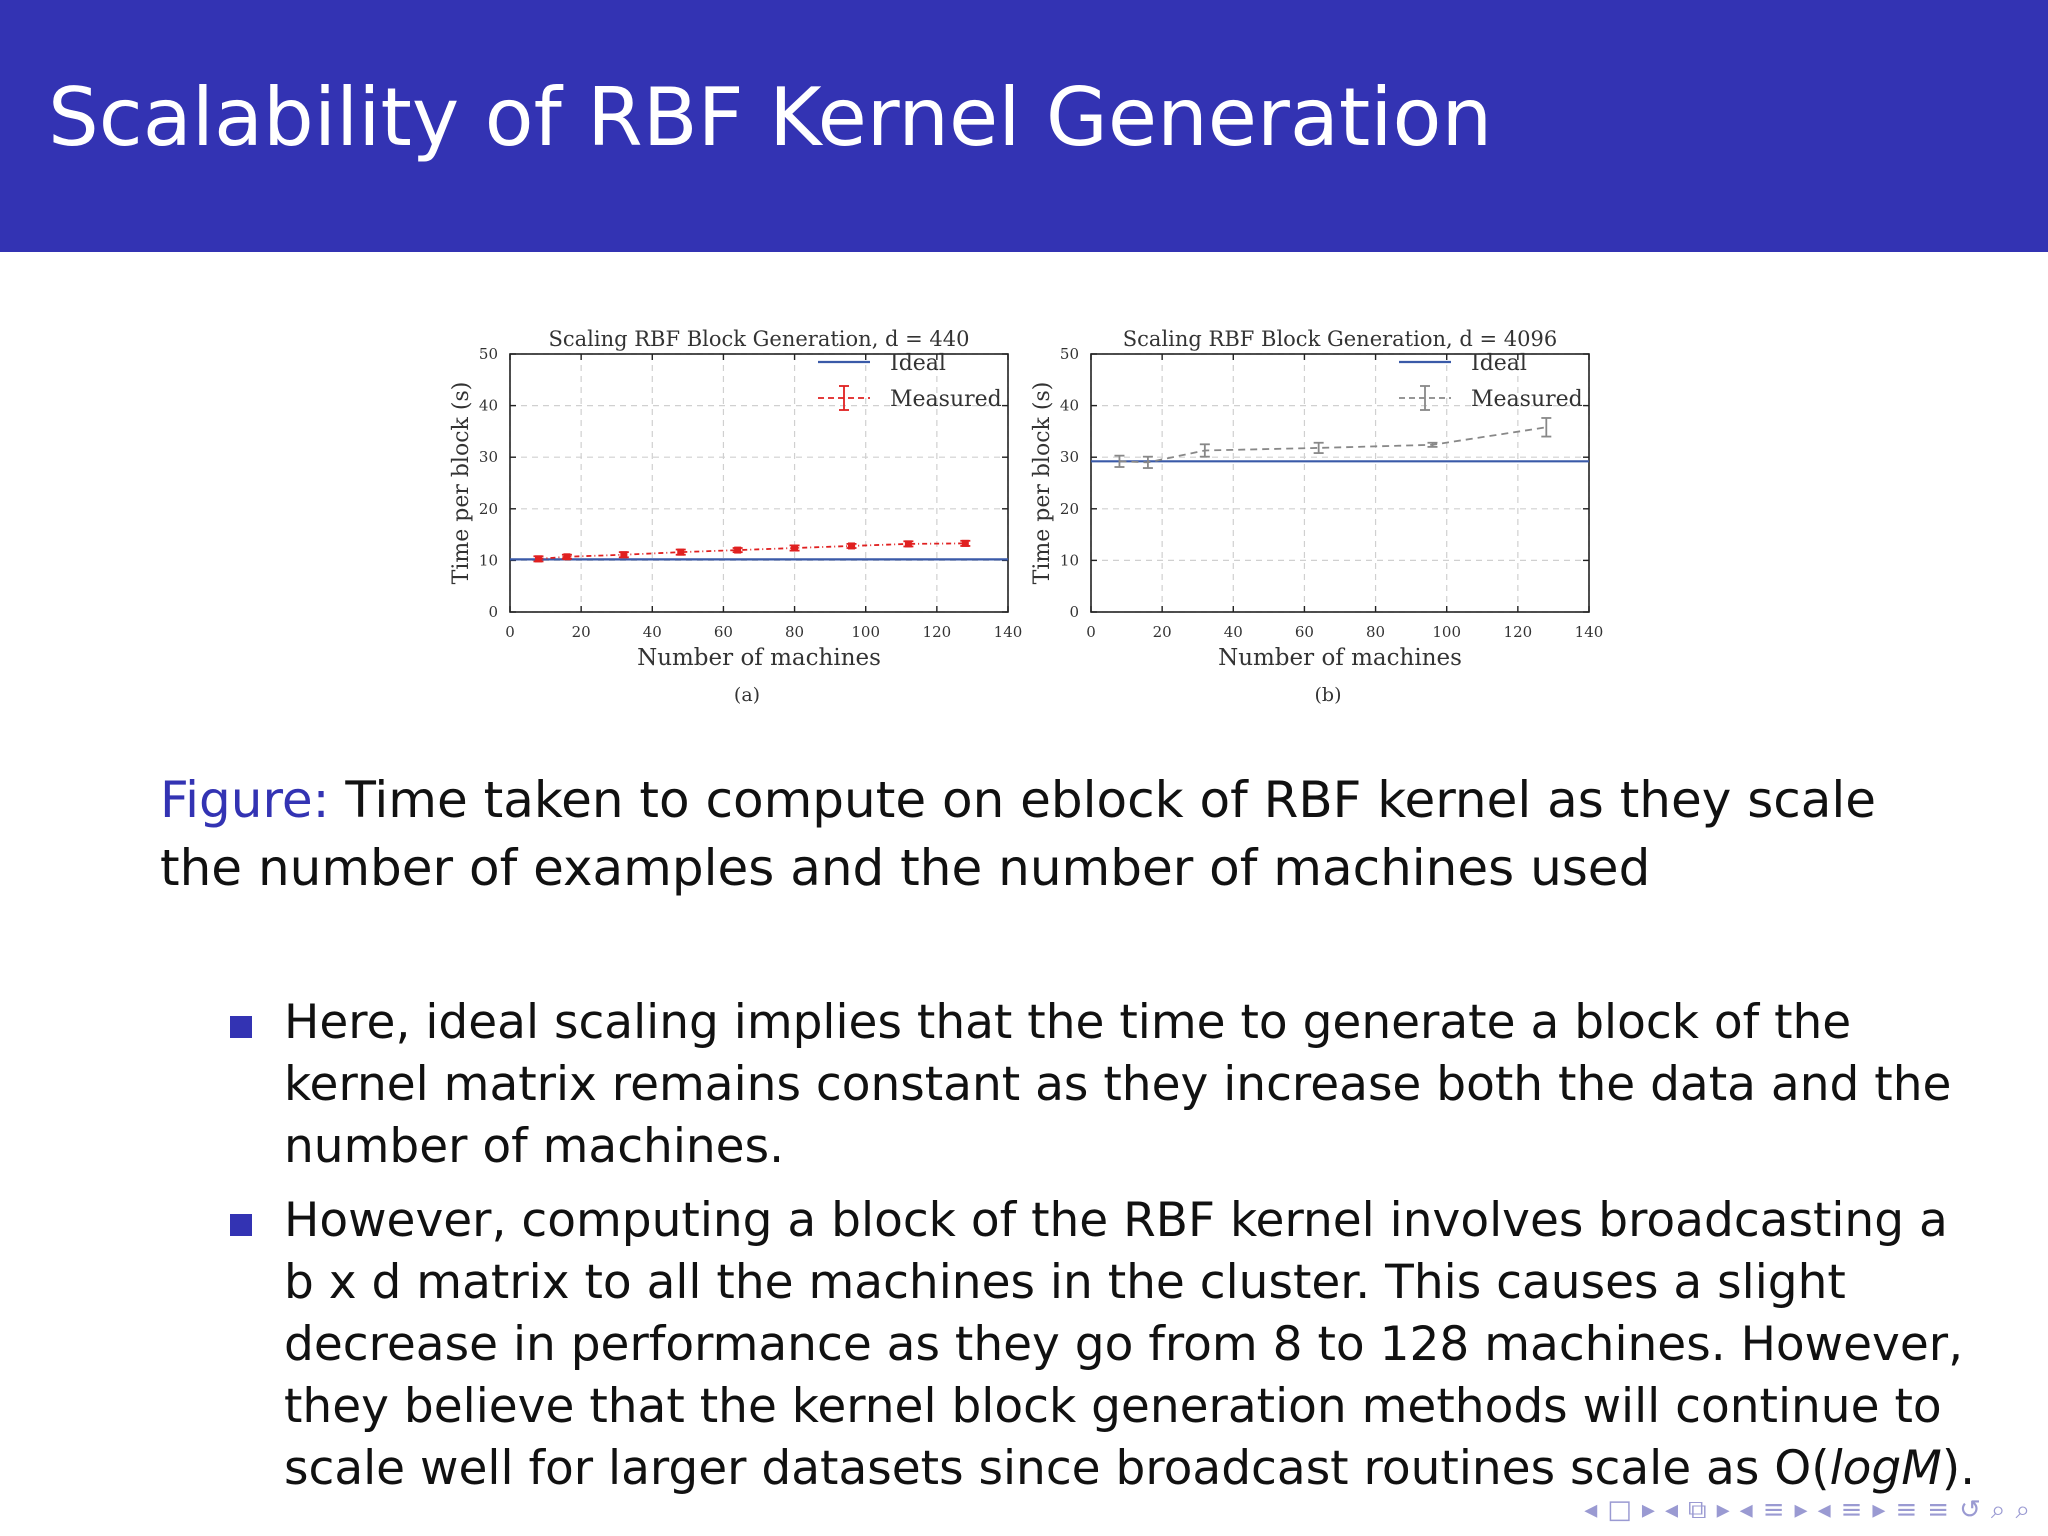  I want to click on slide-title: Scalability of RBF Kernel Generation, so click(770, 117).